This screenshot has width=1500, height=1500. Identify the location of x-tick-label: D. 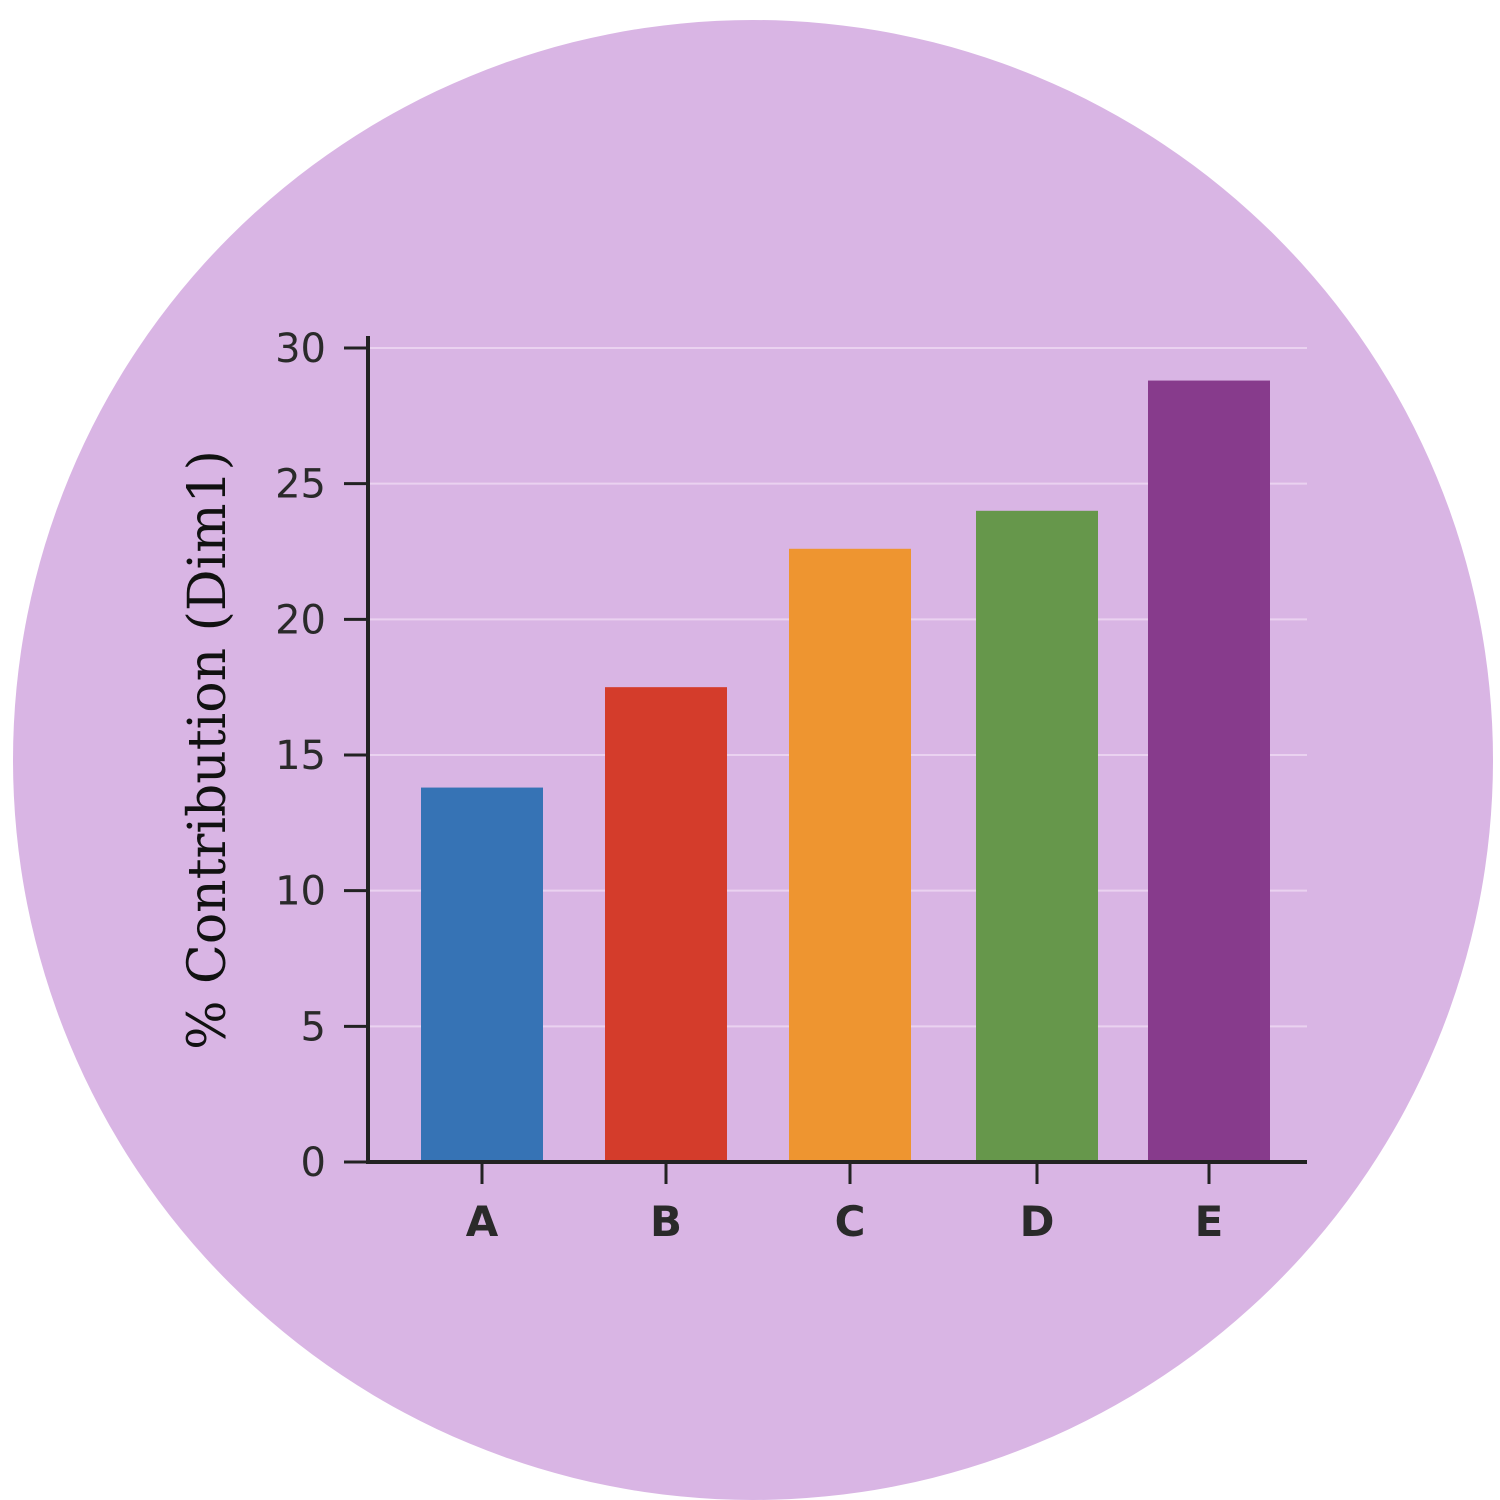
(1037, 1221).